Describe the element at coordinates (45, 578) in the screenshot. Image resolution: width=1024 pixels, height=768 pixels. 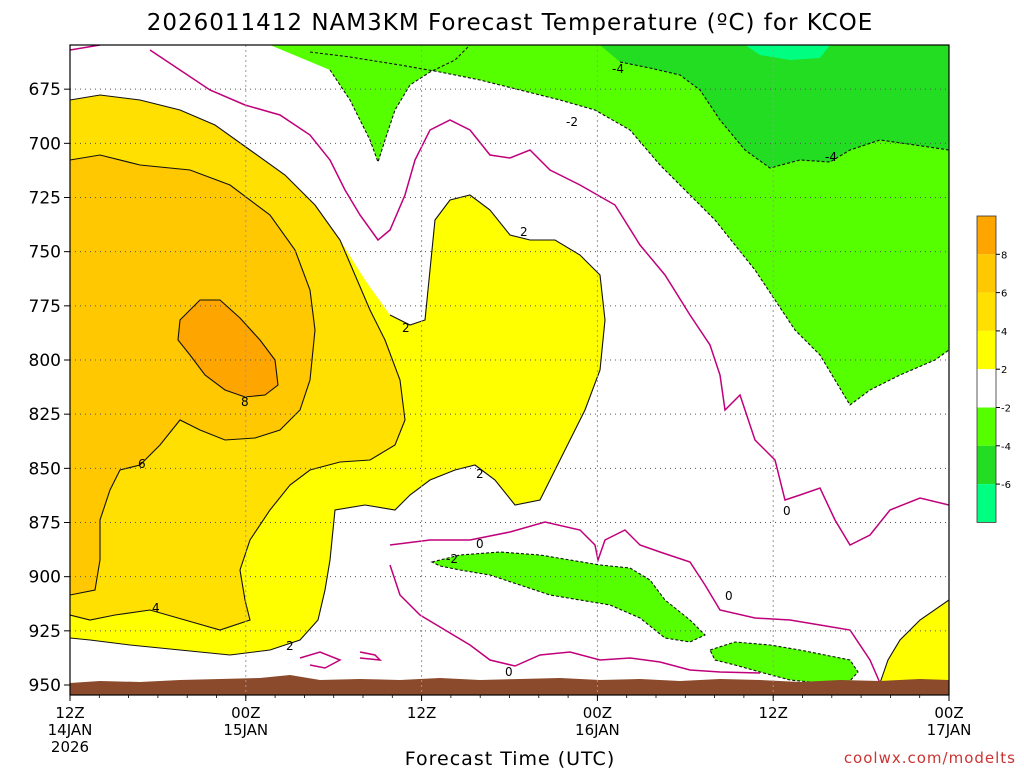
I see `y-tick-label: 900` at that location.